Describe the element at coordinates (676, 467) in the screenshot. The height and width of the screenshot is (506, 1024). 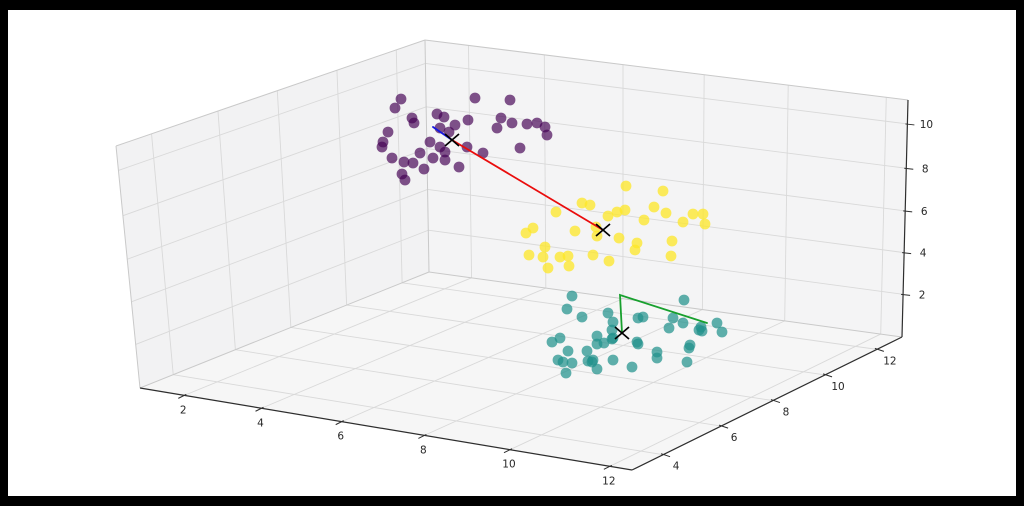
I see `y-tick-label: 4` at that location.